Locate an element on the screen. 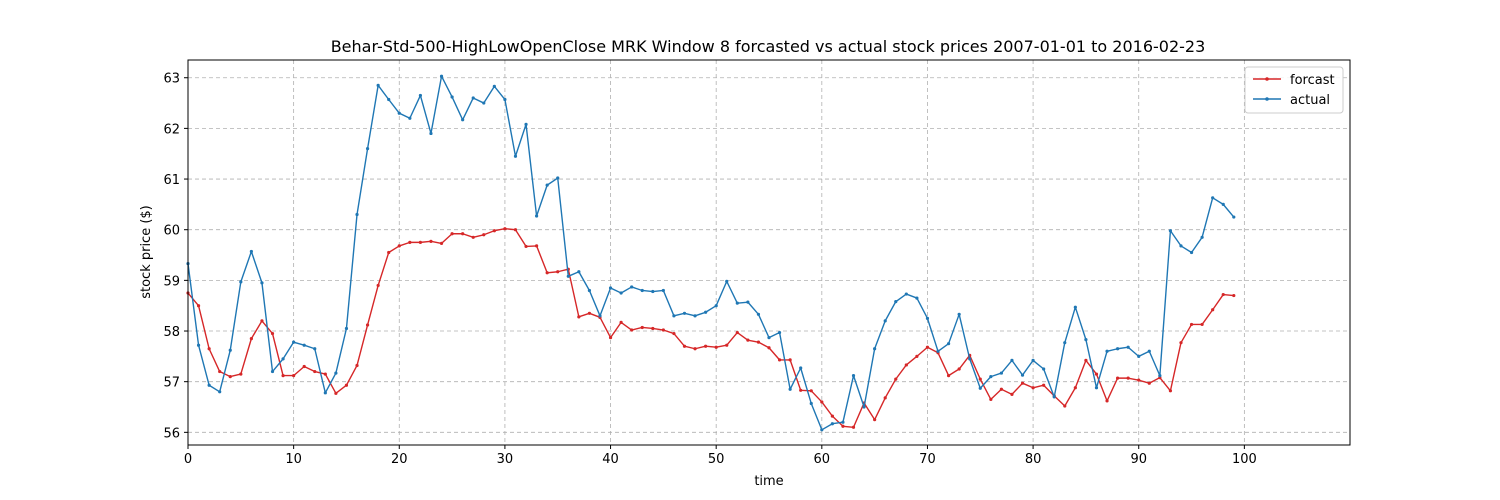  y-tick-label: 60 is located at coordinates (171, 231).